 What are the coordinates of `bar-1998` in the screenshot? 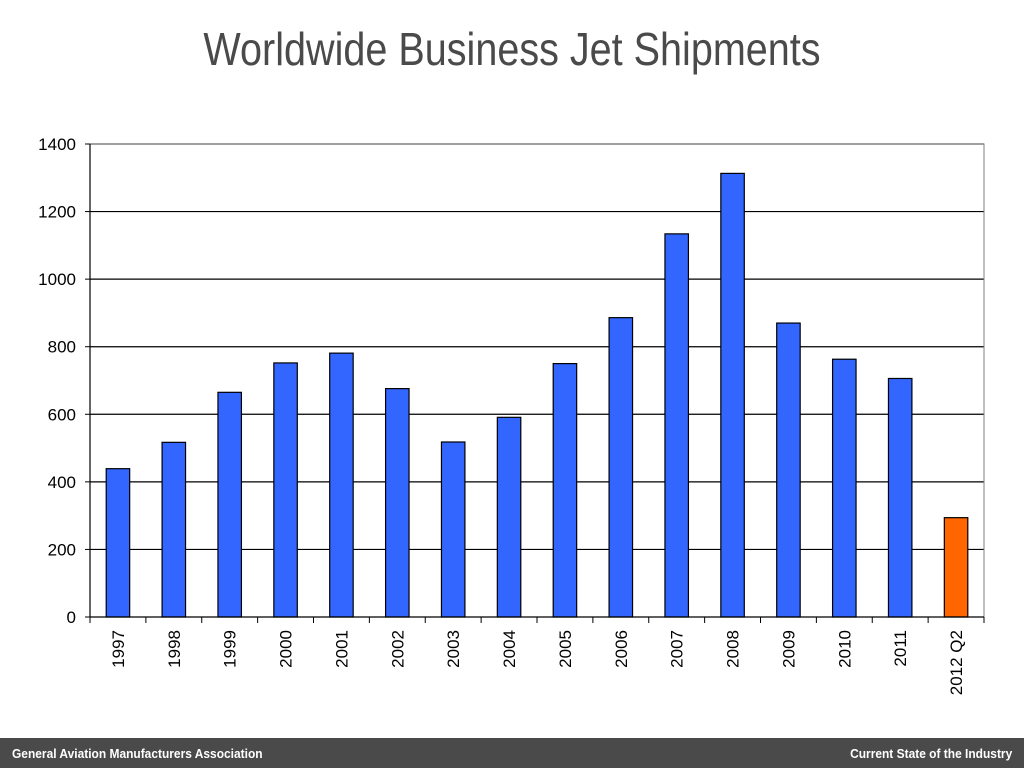 It's located at (174, 529).